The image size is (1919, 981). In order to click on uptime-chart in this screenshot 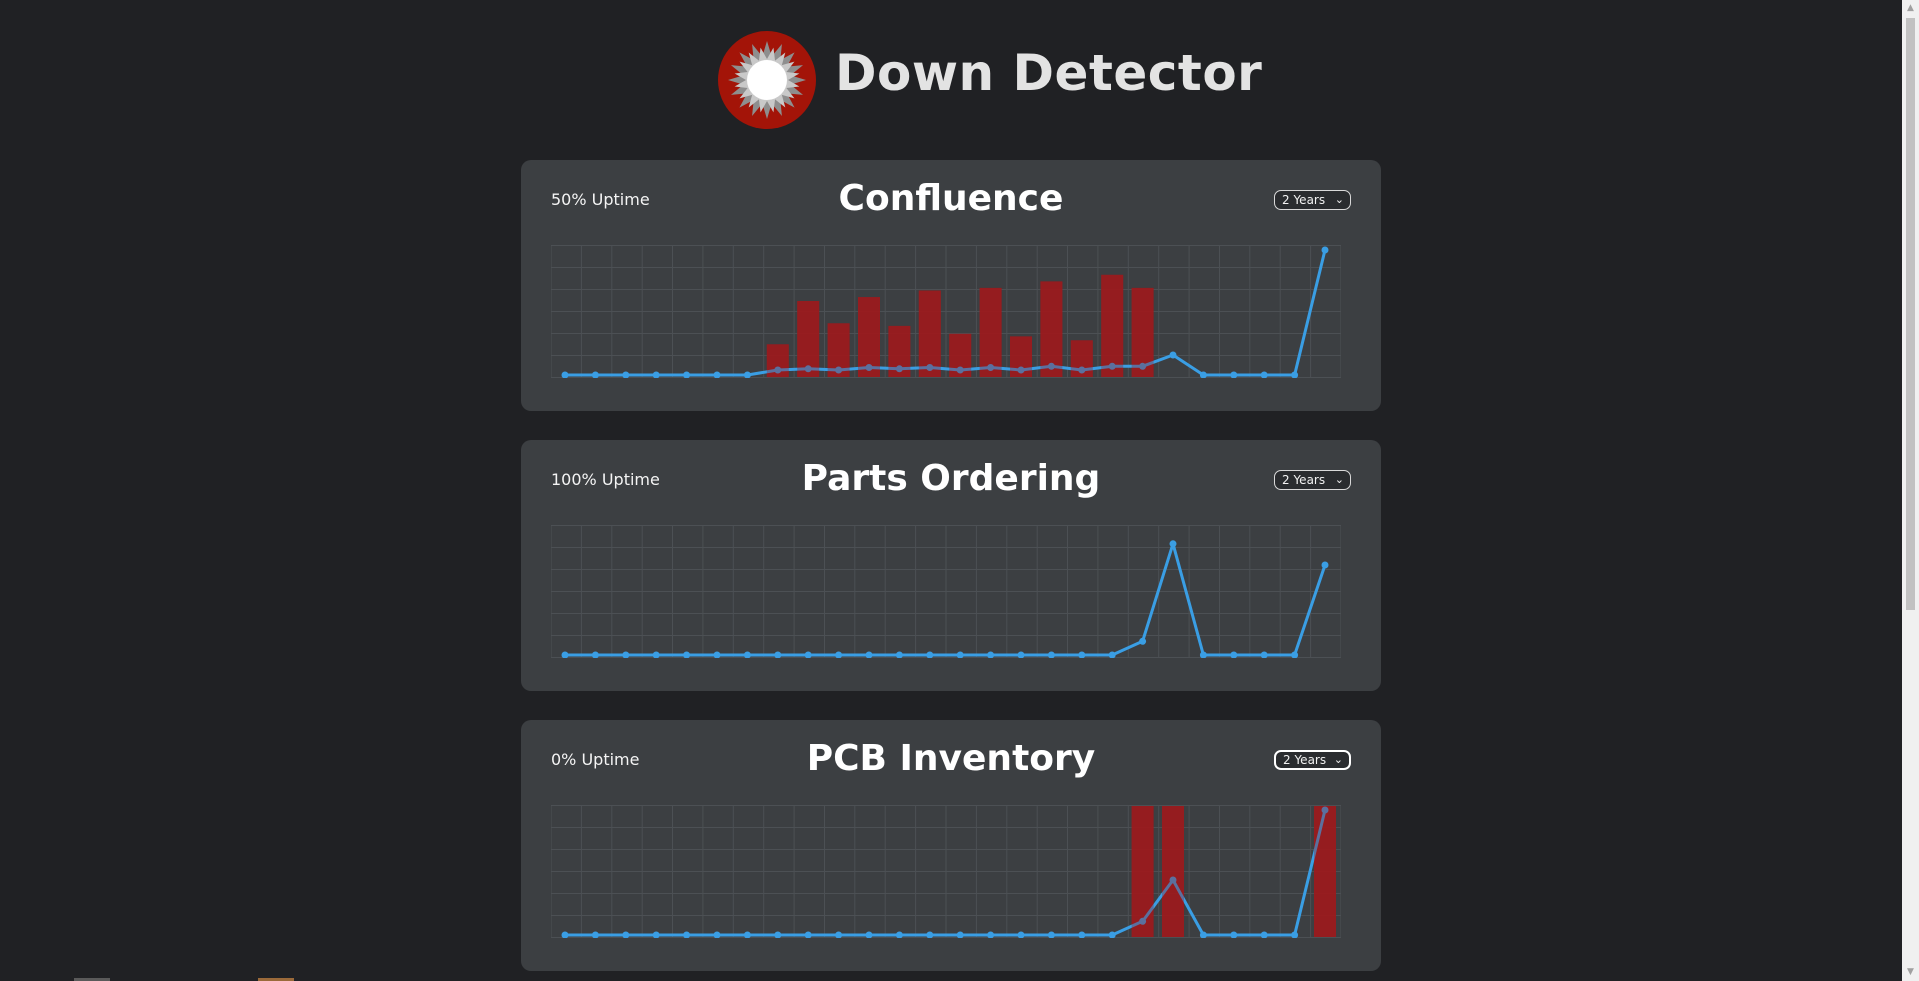, I will do `click(946, 871)`.